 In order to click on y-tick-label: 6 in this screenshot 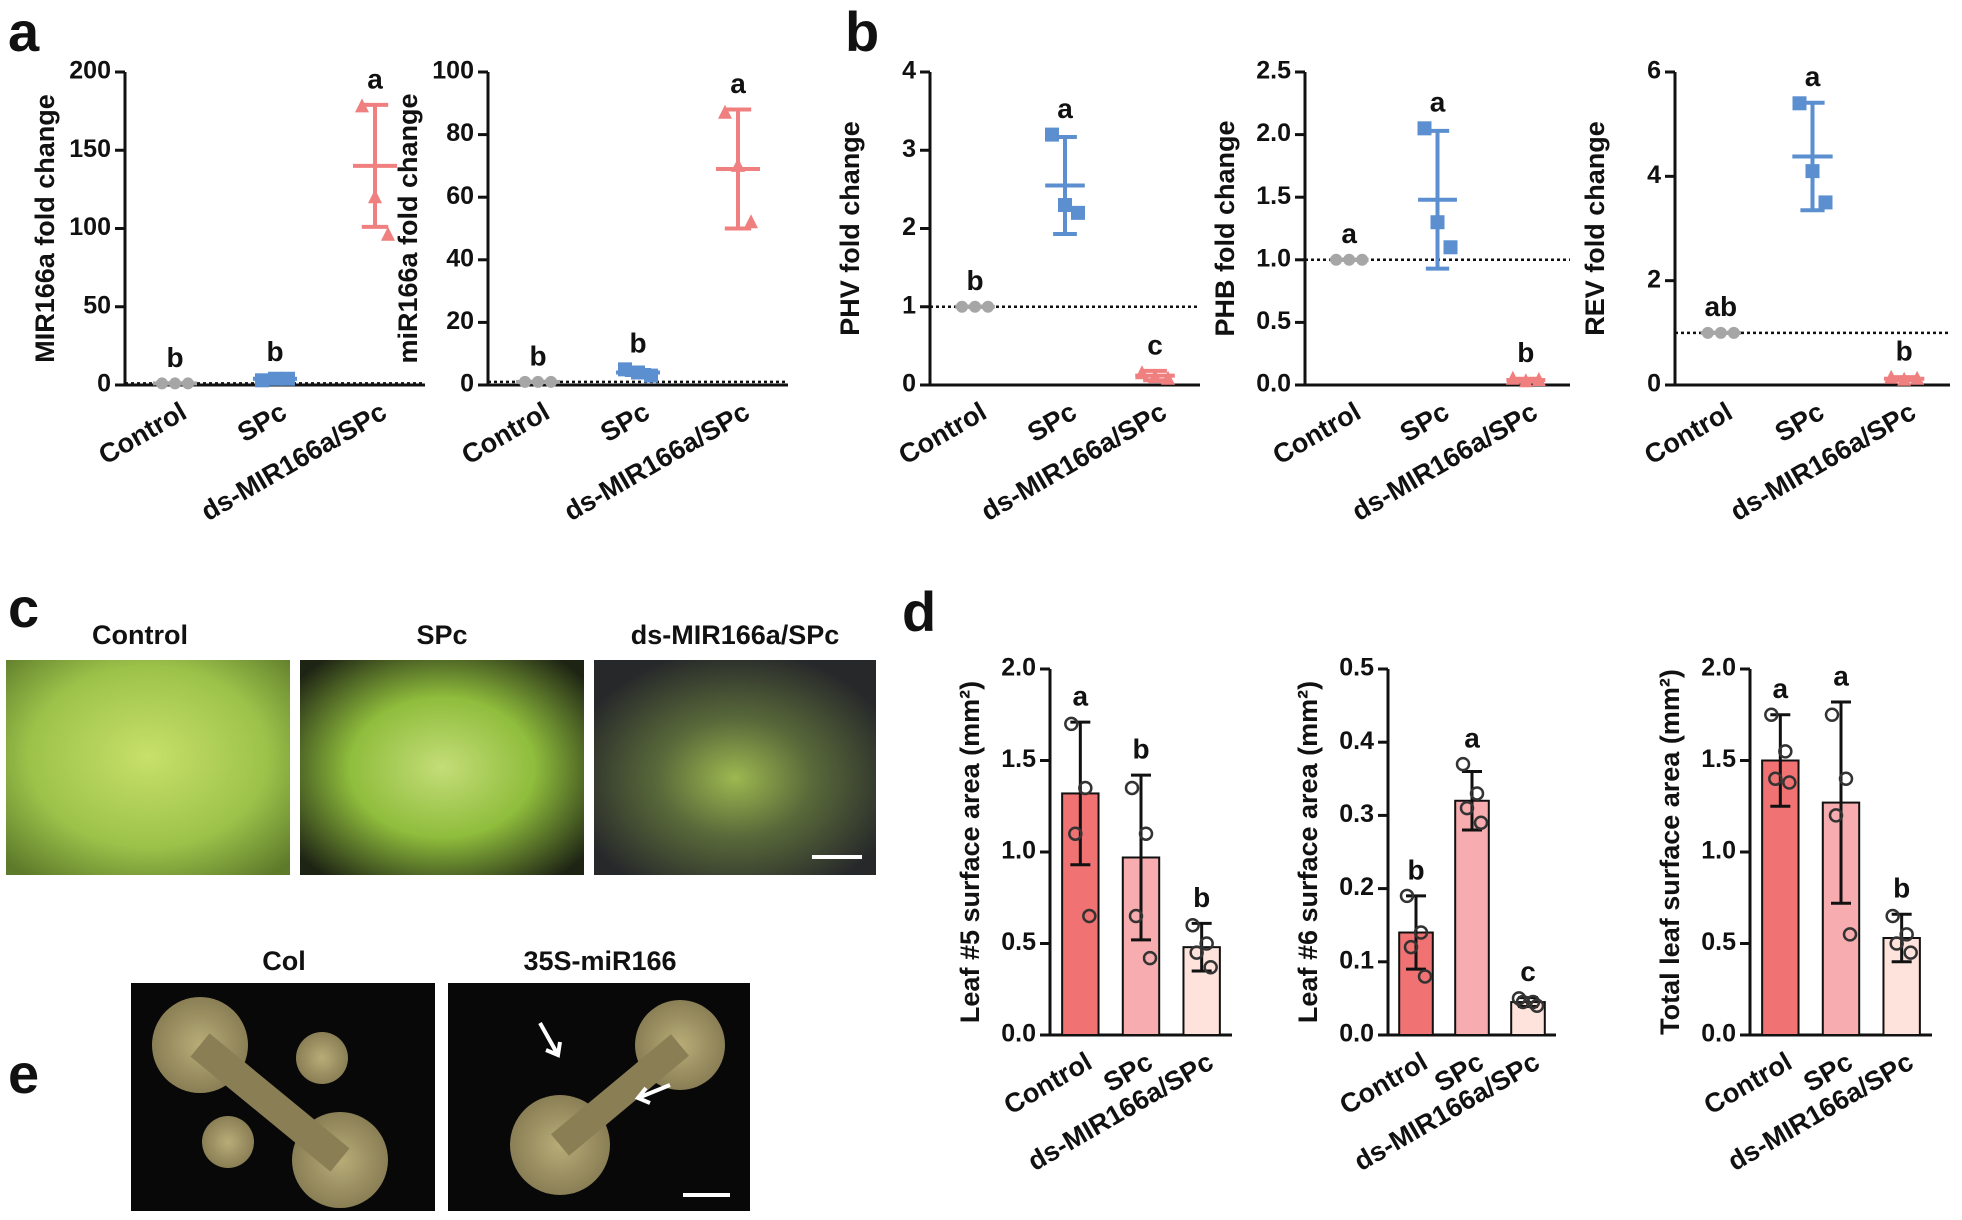, I will do `click(1654, 71)`.